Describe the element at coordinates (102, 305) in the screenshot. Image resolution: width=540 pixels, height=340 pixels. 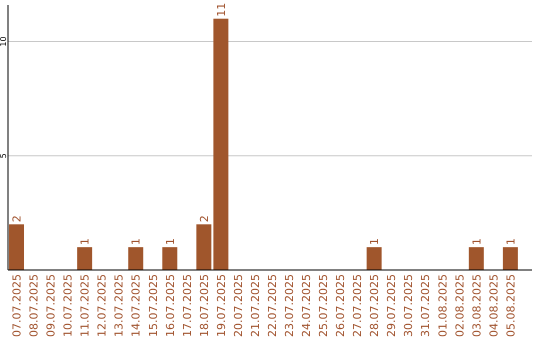
I see `x-tick-label: 12.07.2025` at that location.